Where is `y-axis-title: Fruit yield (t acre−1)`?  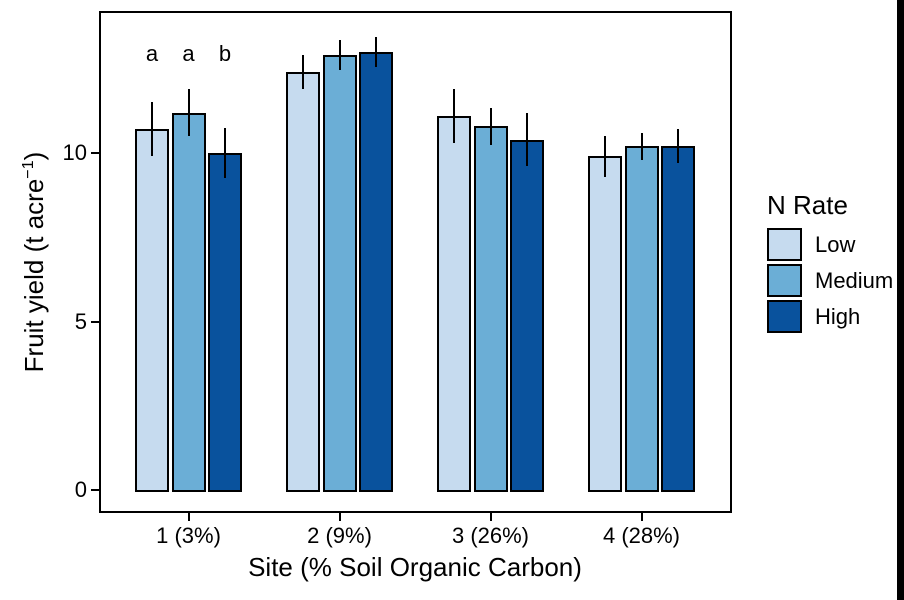 y-axis-title: Fruit yield (t acre−1) is located at coordinates (31, 262).